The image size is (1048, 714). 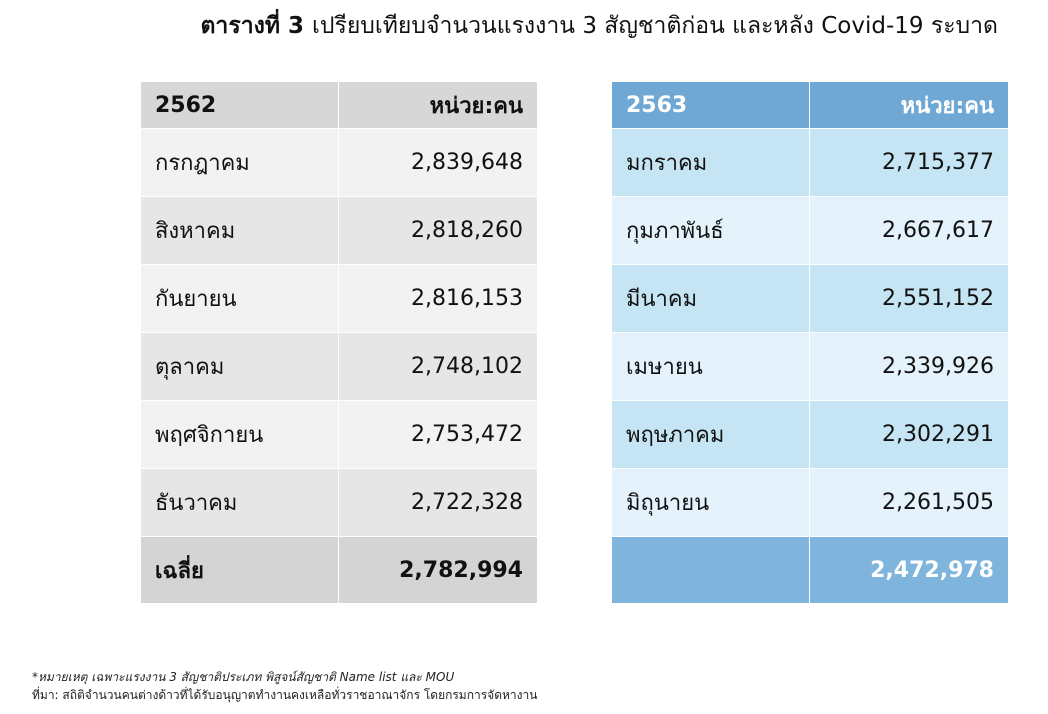 What do you see at coordinates (710, 570) in the screenshot?
I see `average-label` at bounding box center [710, 570].